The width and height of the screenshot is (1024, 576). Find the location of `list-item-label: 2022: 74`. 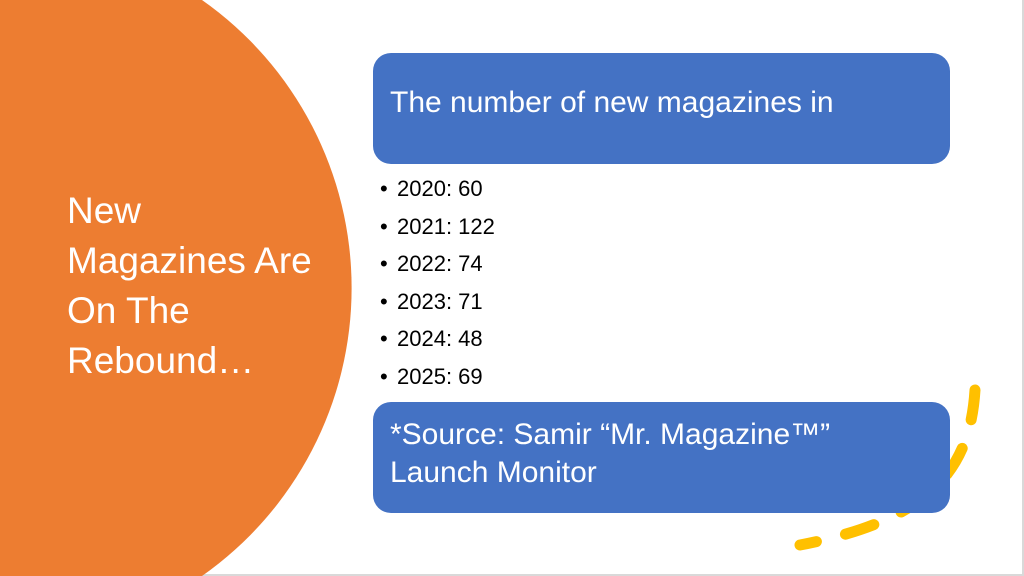

list-item-label: 2022: 74 is located at coordinates (440, 264).